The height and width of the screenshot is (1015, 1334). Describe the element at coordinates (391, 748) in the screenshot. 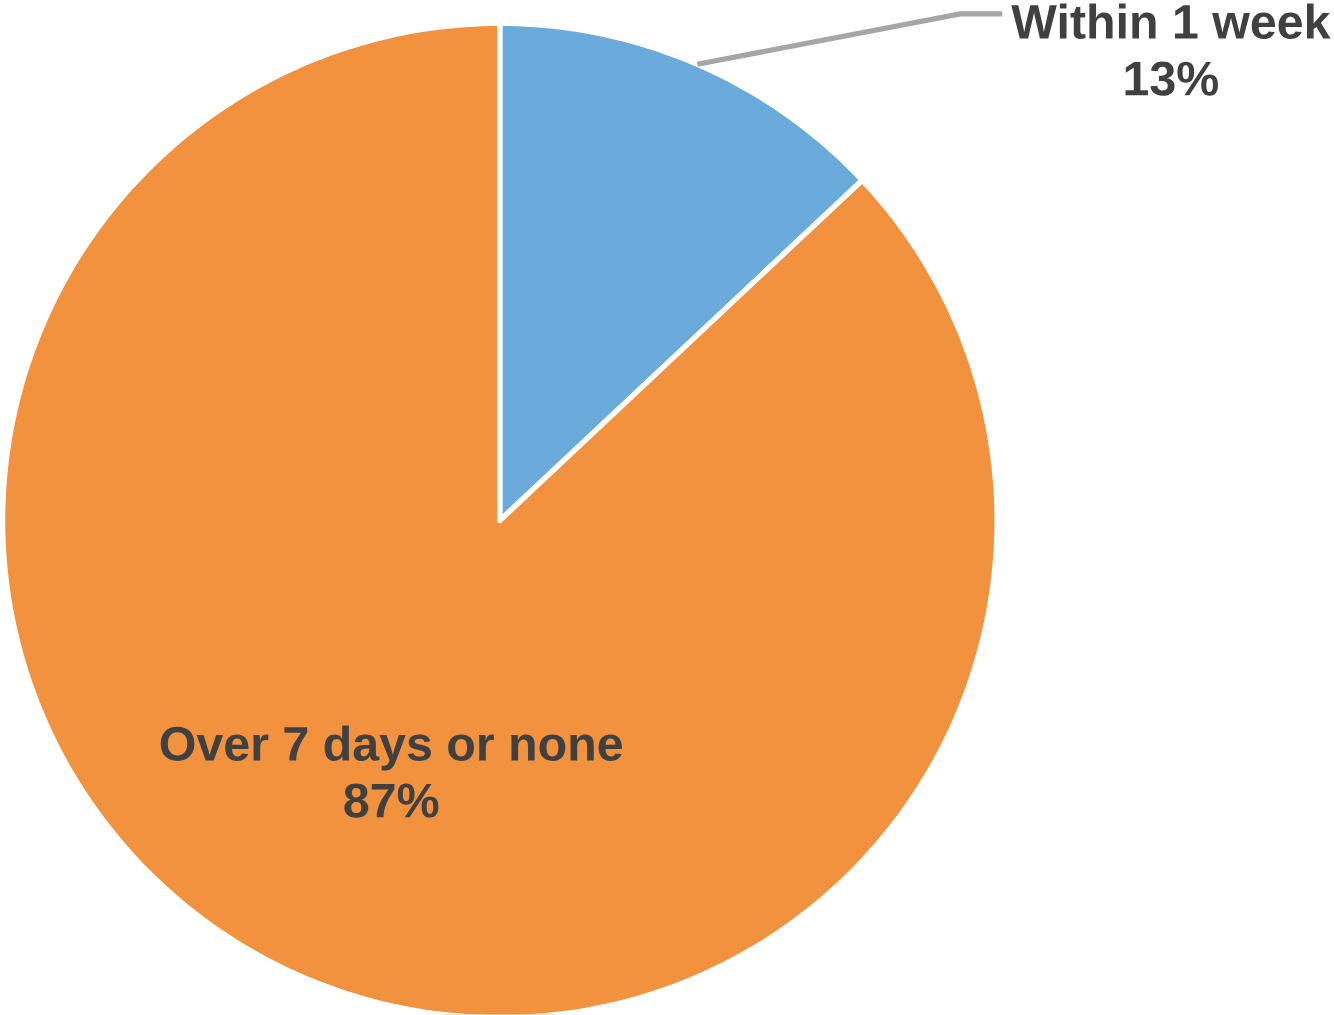

I see `slice-label: Over 7 days or none` at that location.